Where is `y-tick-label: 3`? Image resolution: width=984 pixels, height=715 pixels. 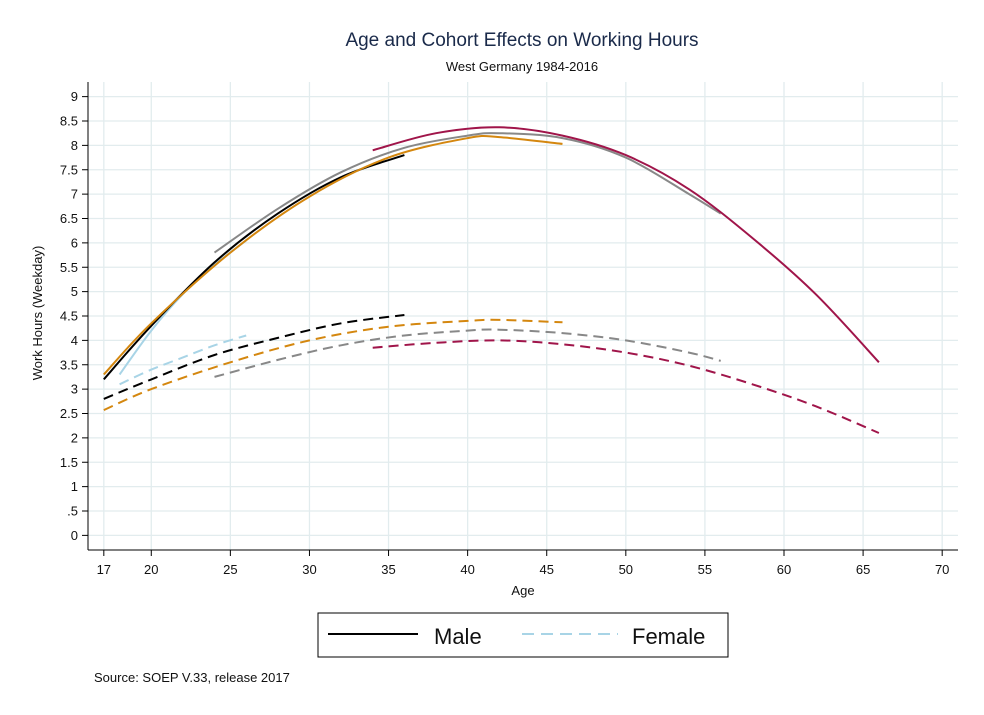
y-tick-label: 3 is located at coordinates (74, 389).